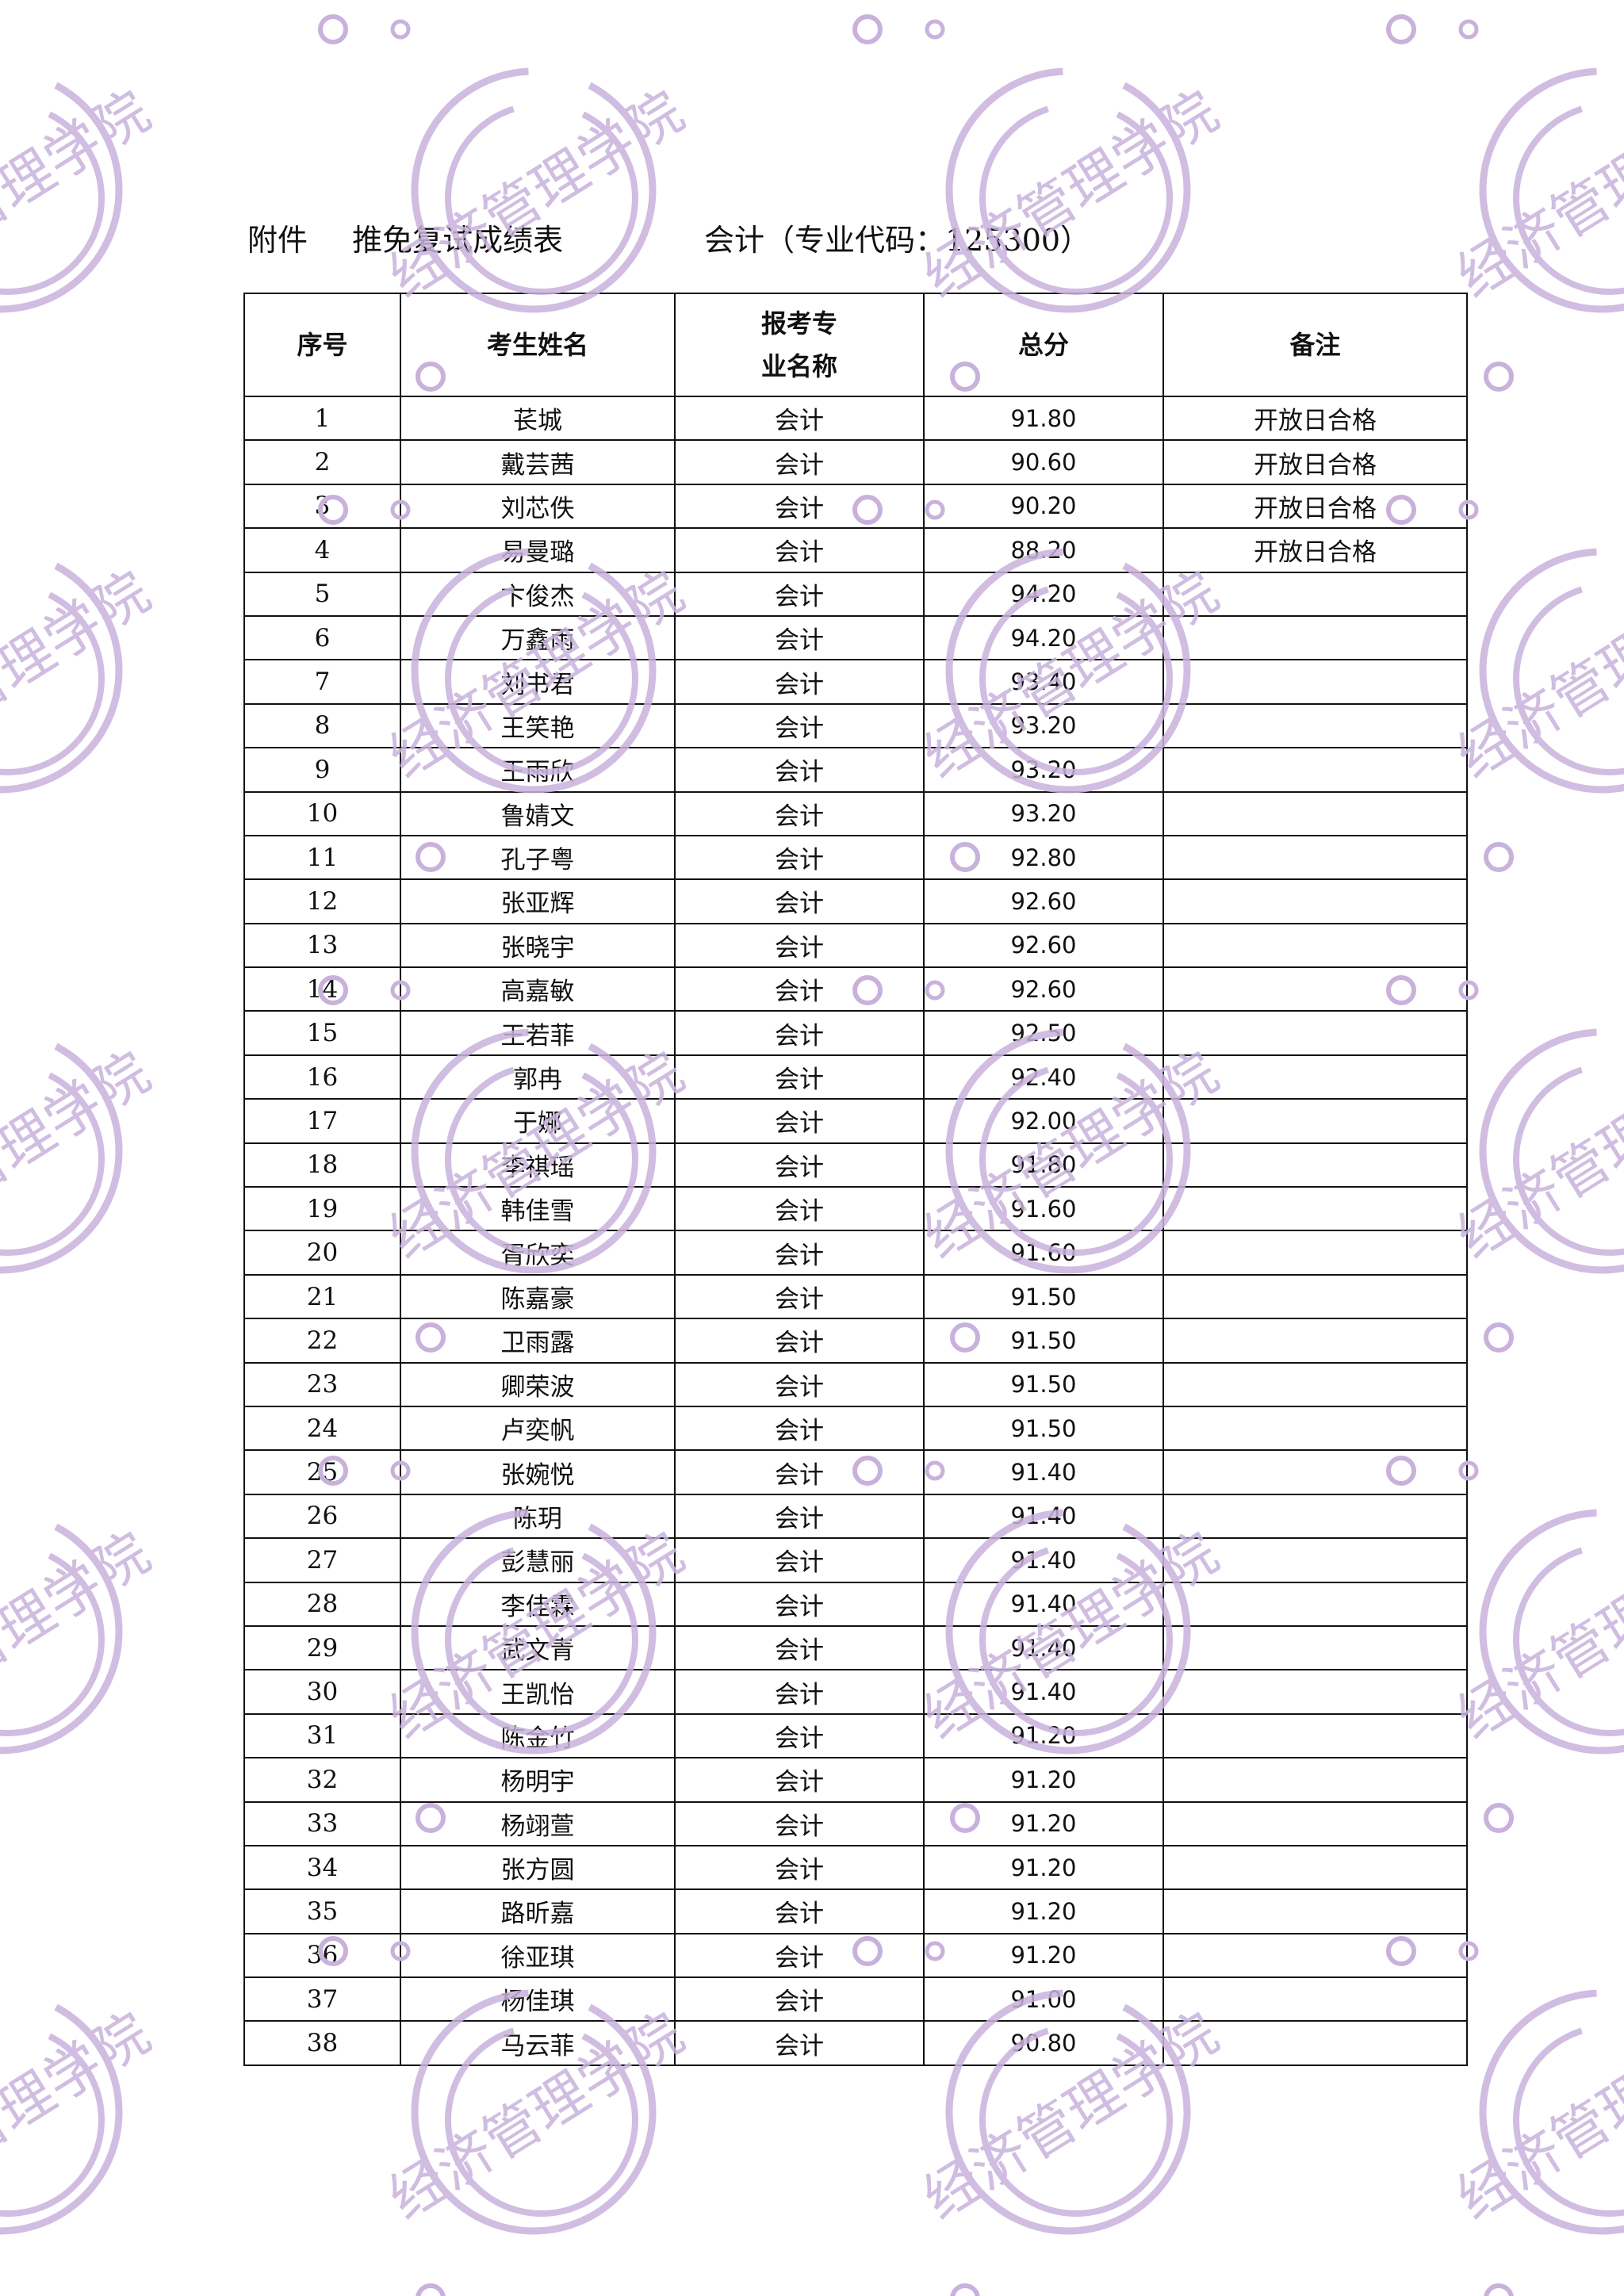 This screenshot has height=2296, width=1624. I want to click on row-index: 37, so click(322, 1999).